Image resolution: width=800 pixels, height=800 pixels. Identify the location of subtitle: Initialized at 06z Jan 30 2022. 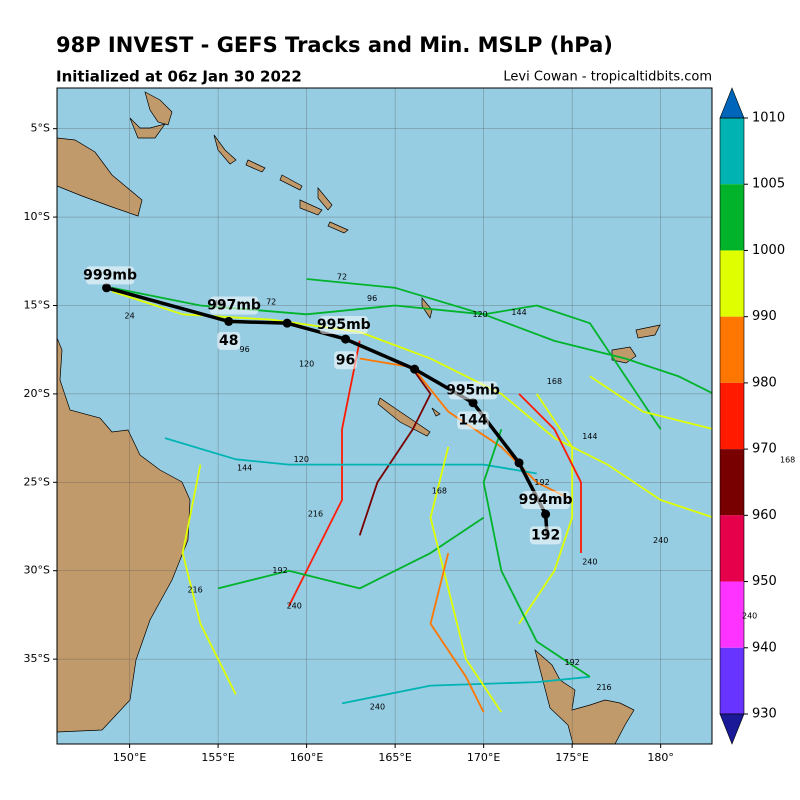
(179, 77).